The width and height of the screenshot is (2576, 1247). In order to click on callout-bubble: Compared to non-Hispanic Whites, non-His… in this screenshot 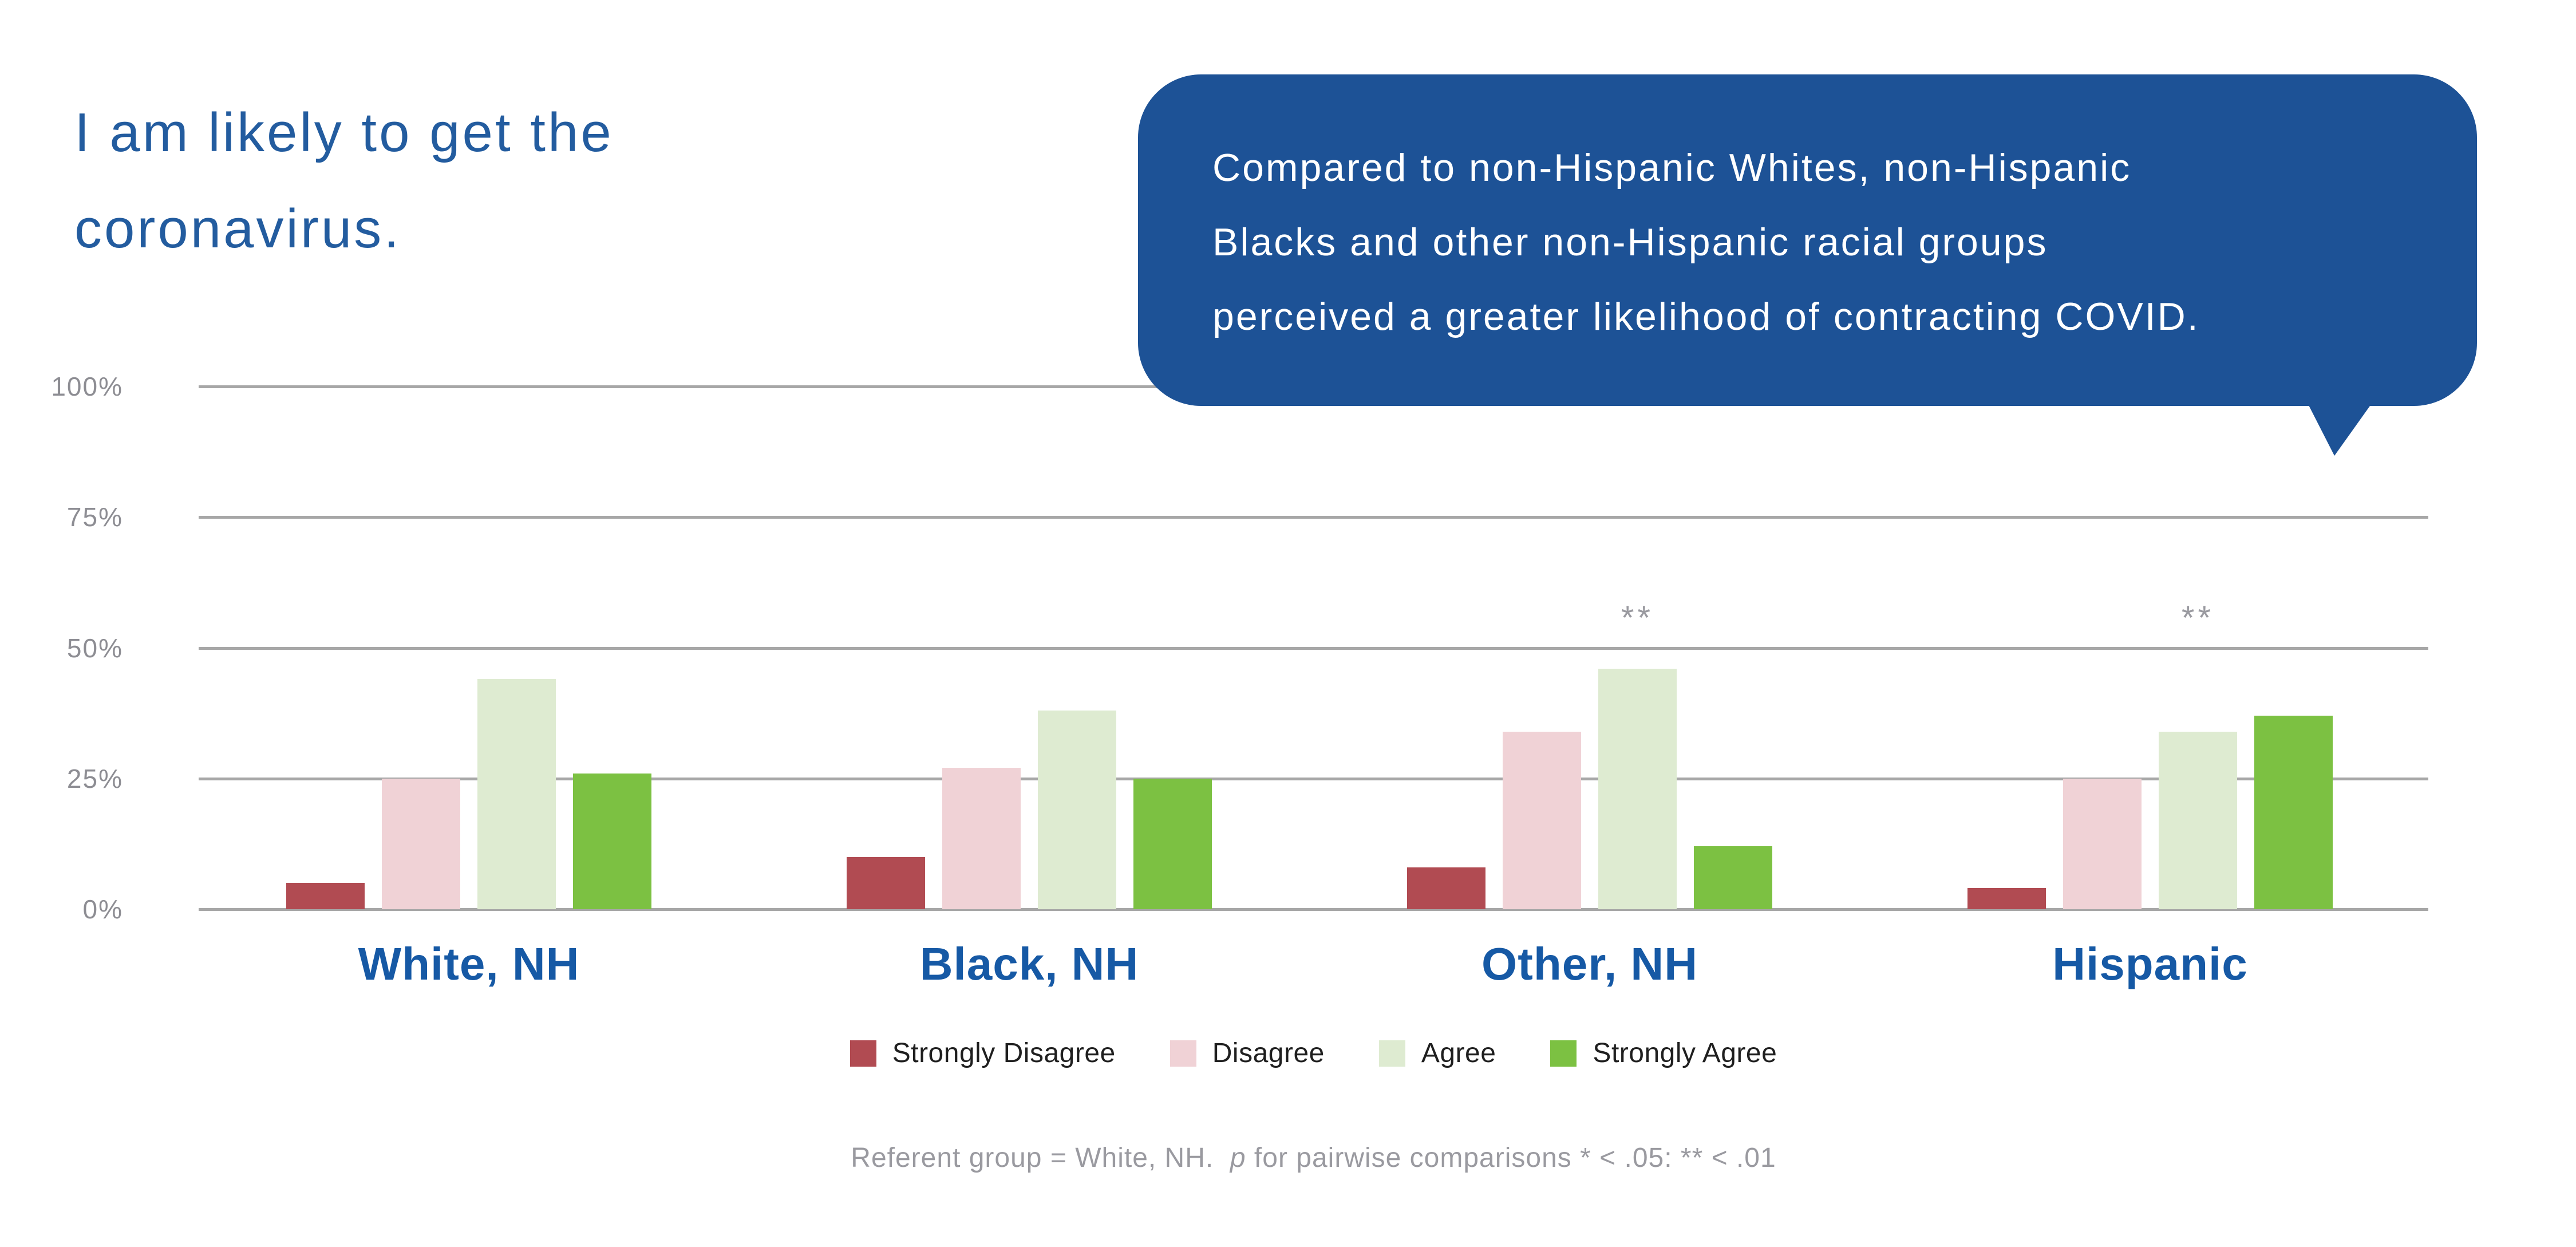, I will do `click(1807, 240)`.